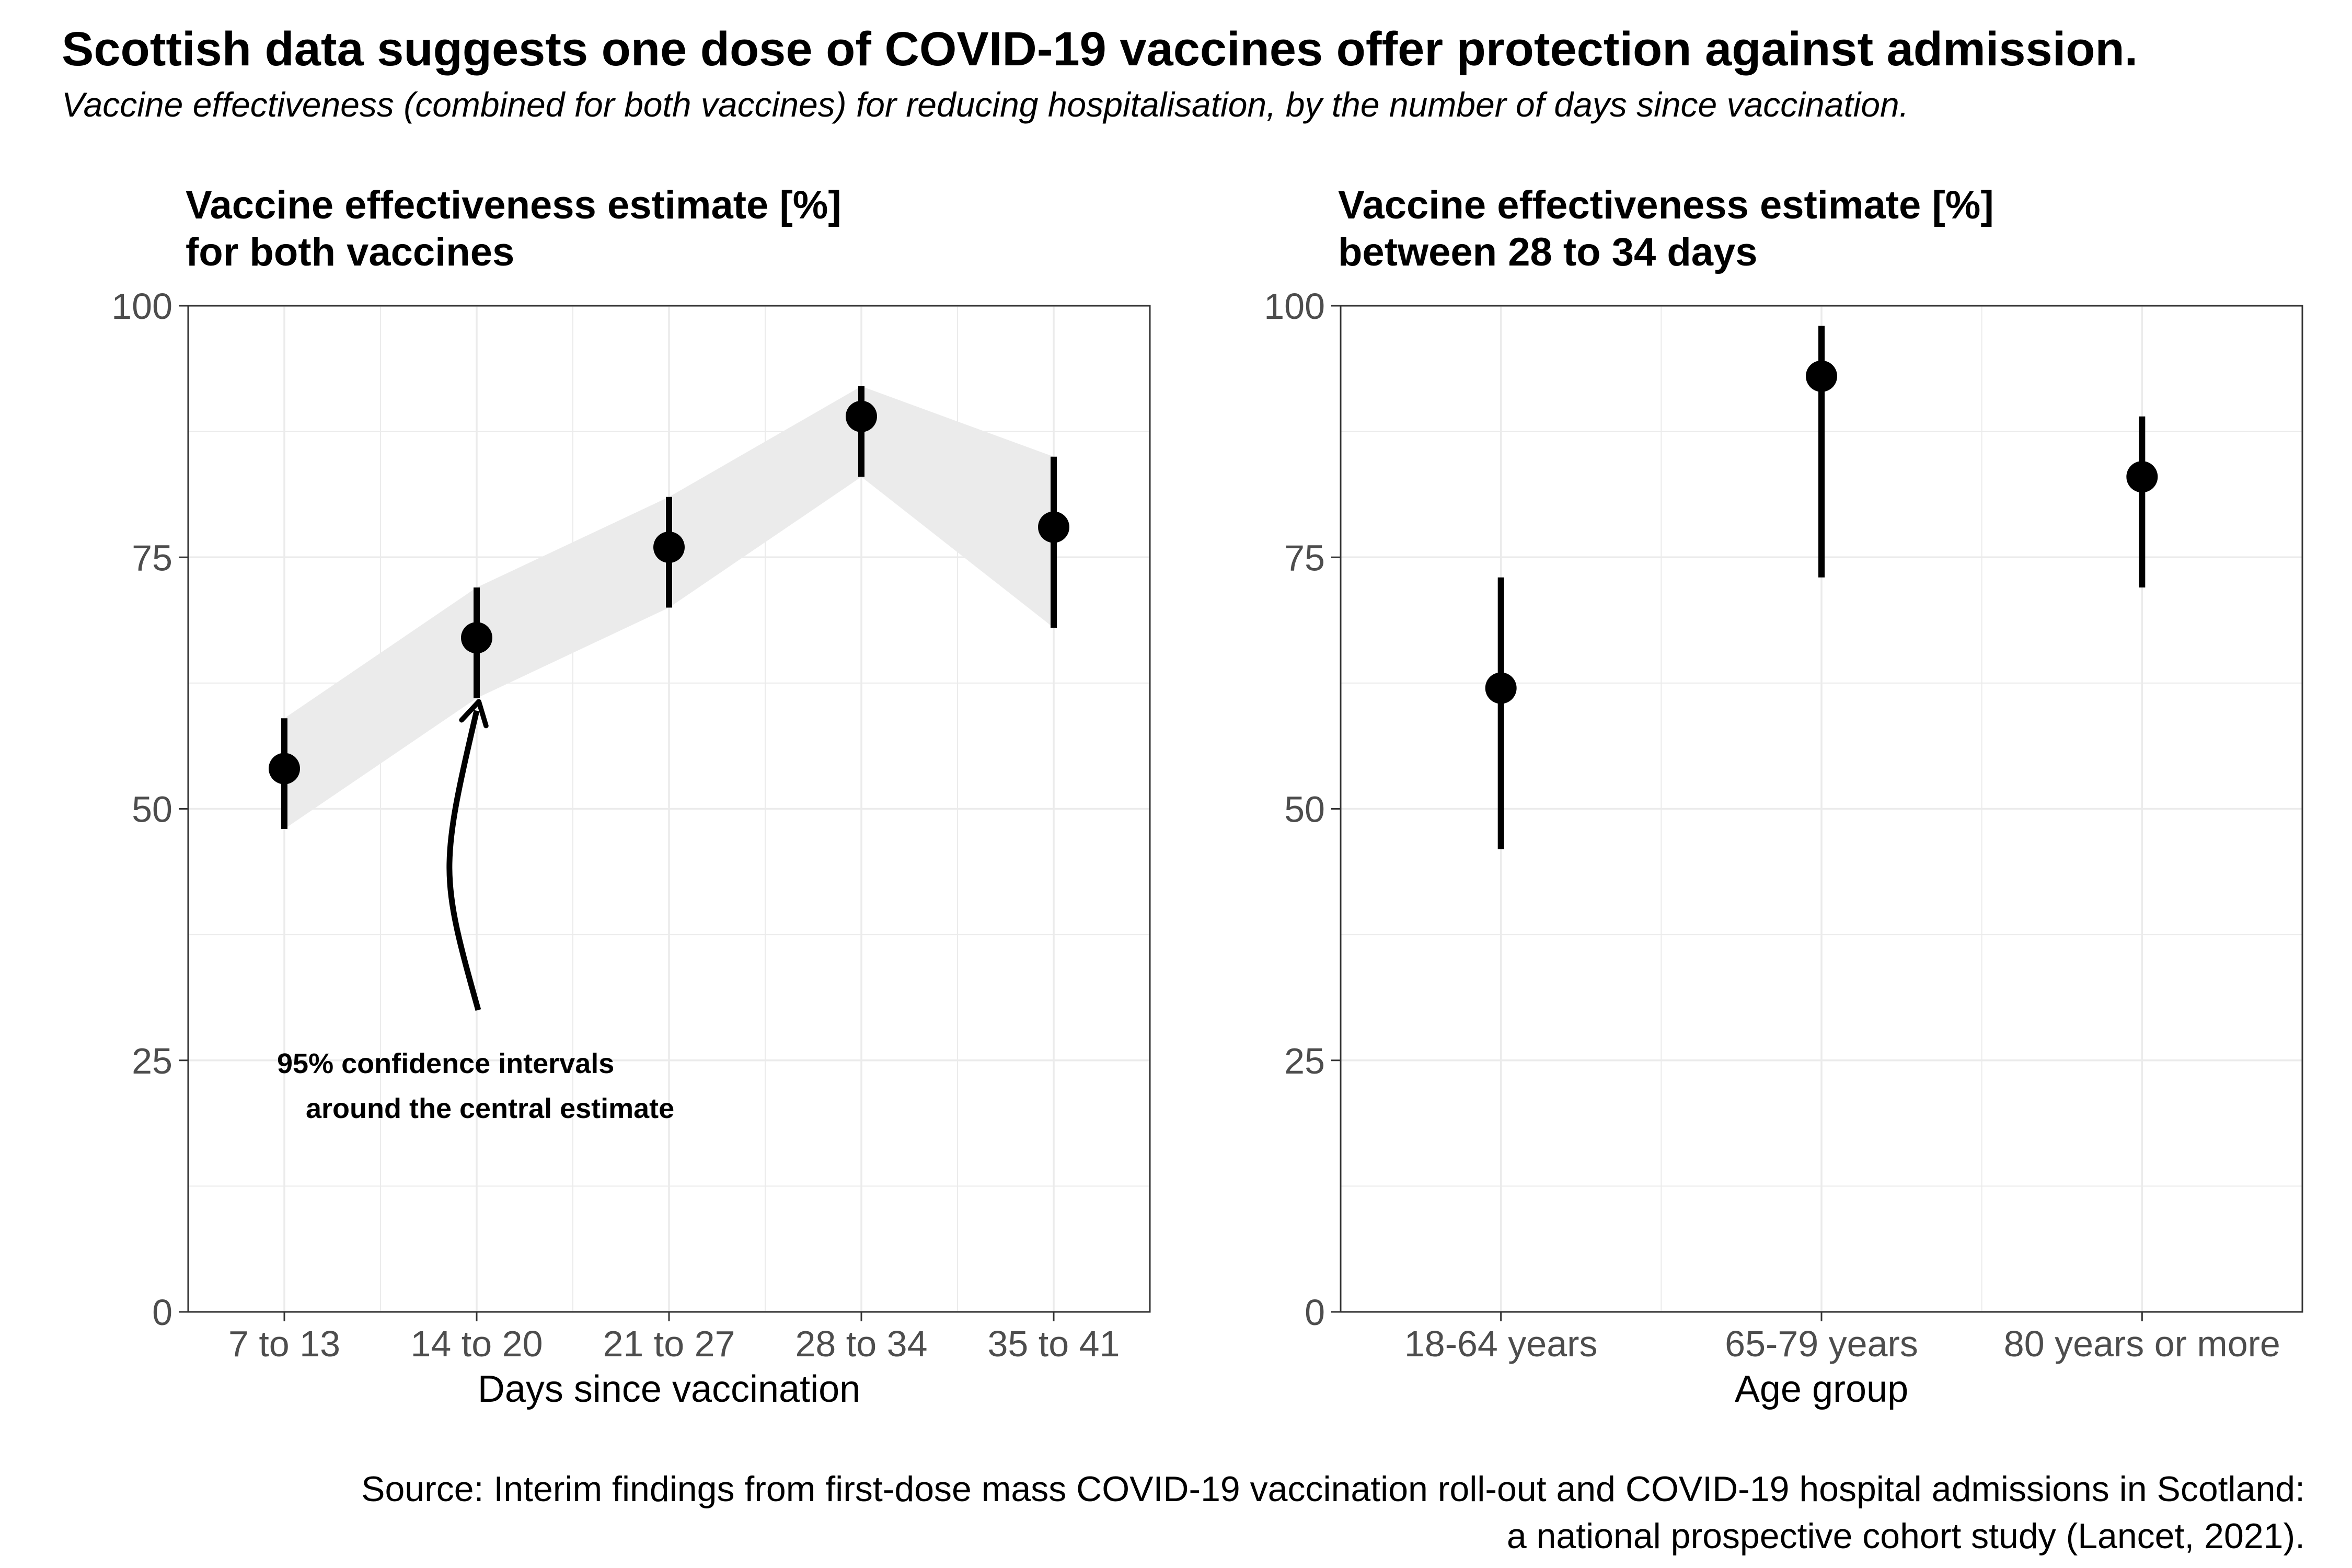  I want to click on x-tick-label: 65-79 years, so click(1821, 1343).